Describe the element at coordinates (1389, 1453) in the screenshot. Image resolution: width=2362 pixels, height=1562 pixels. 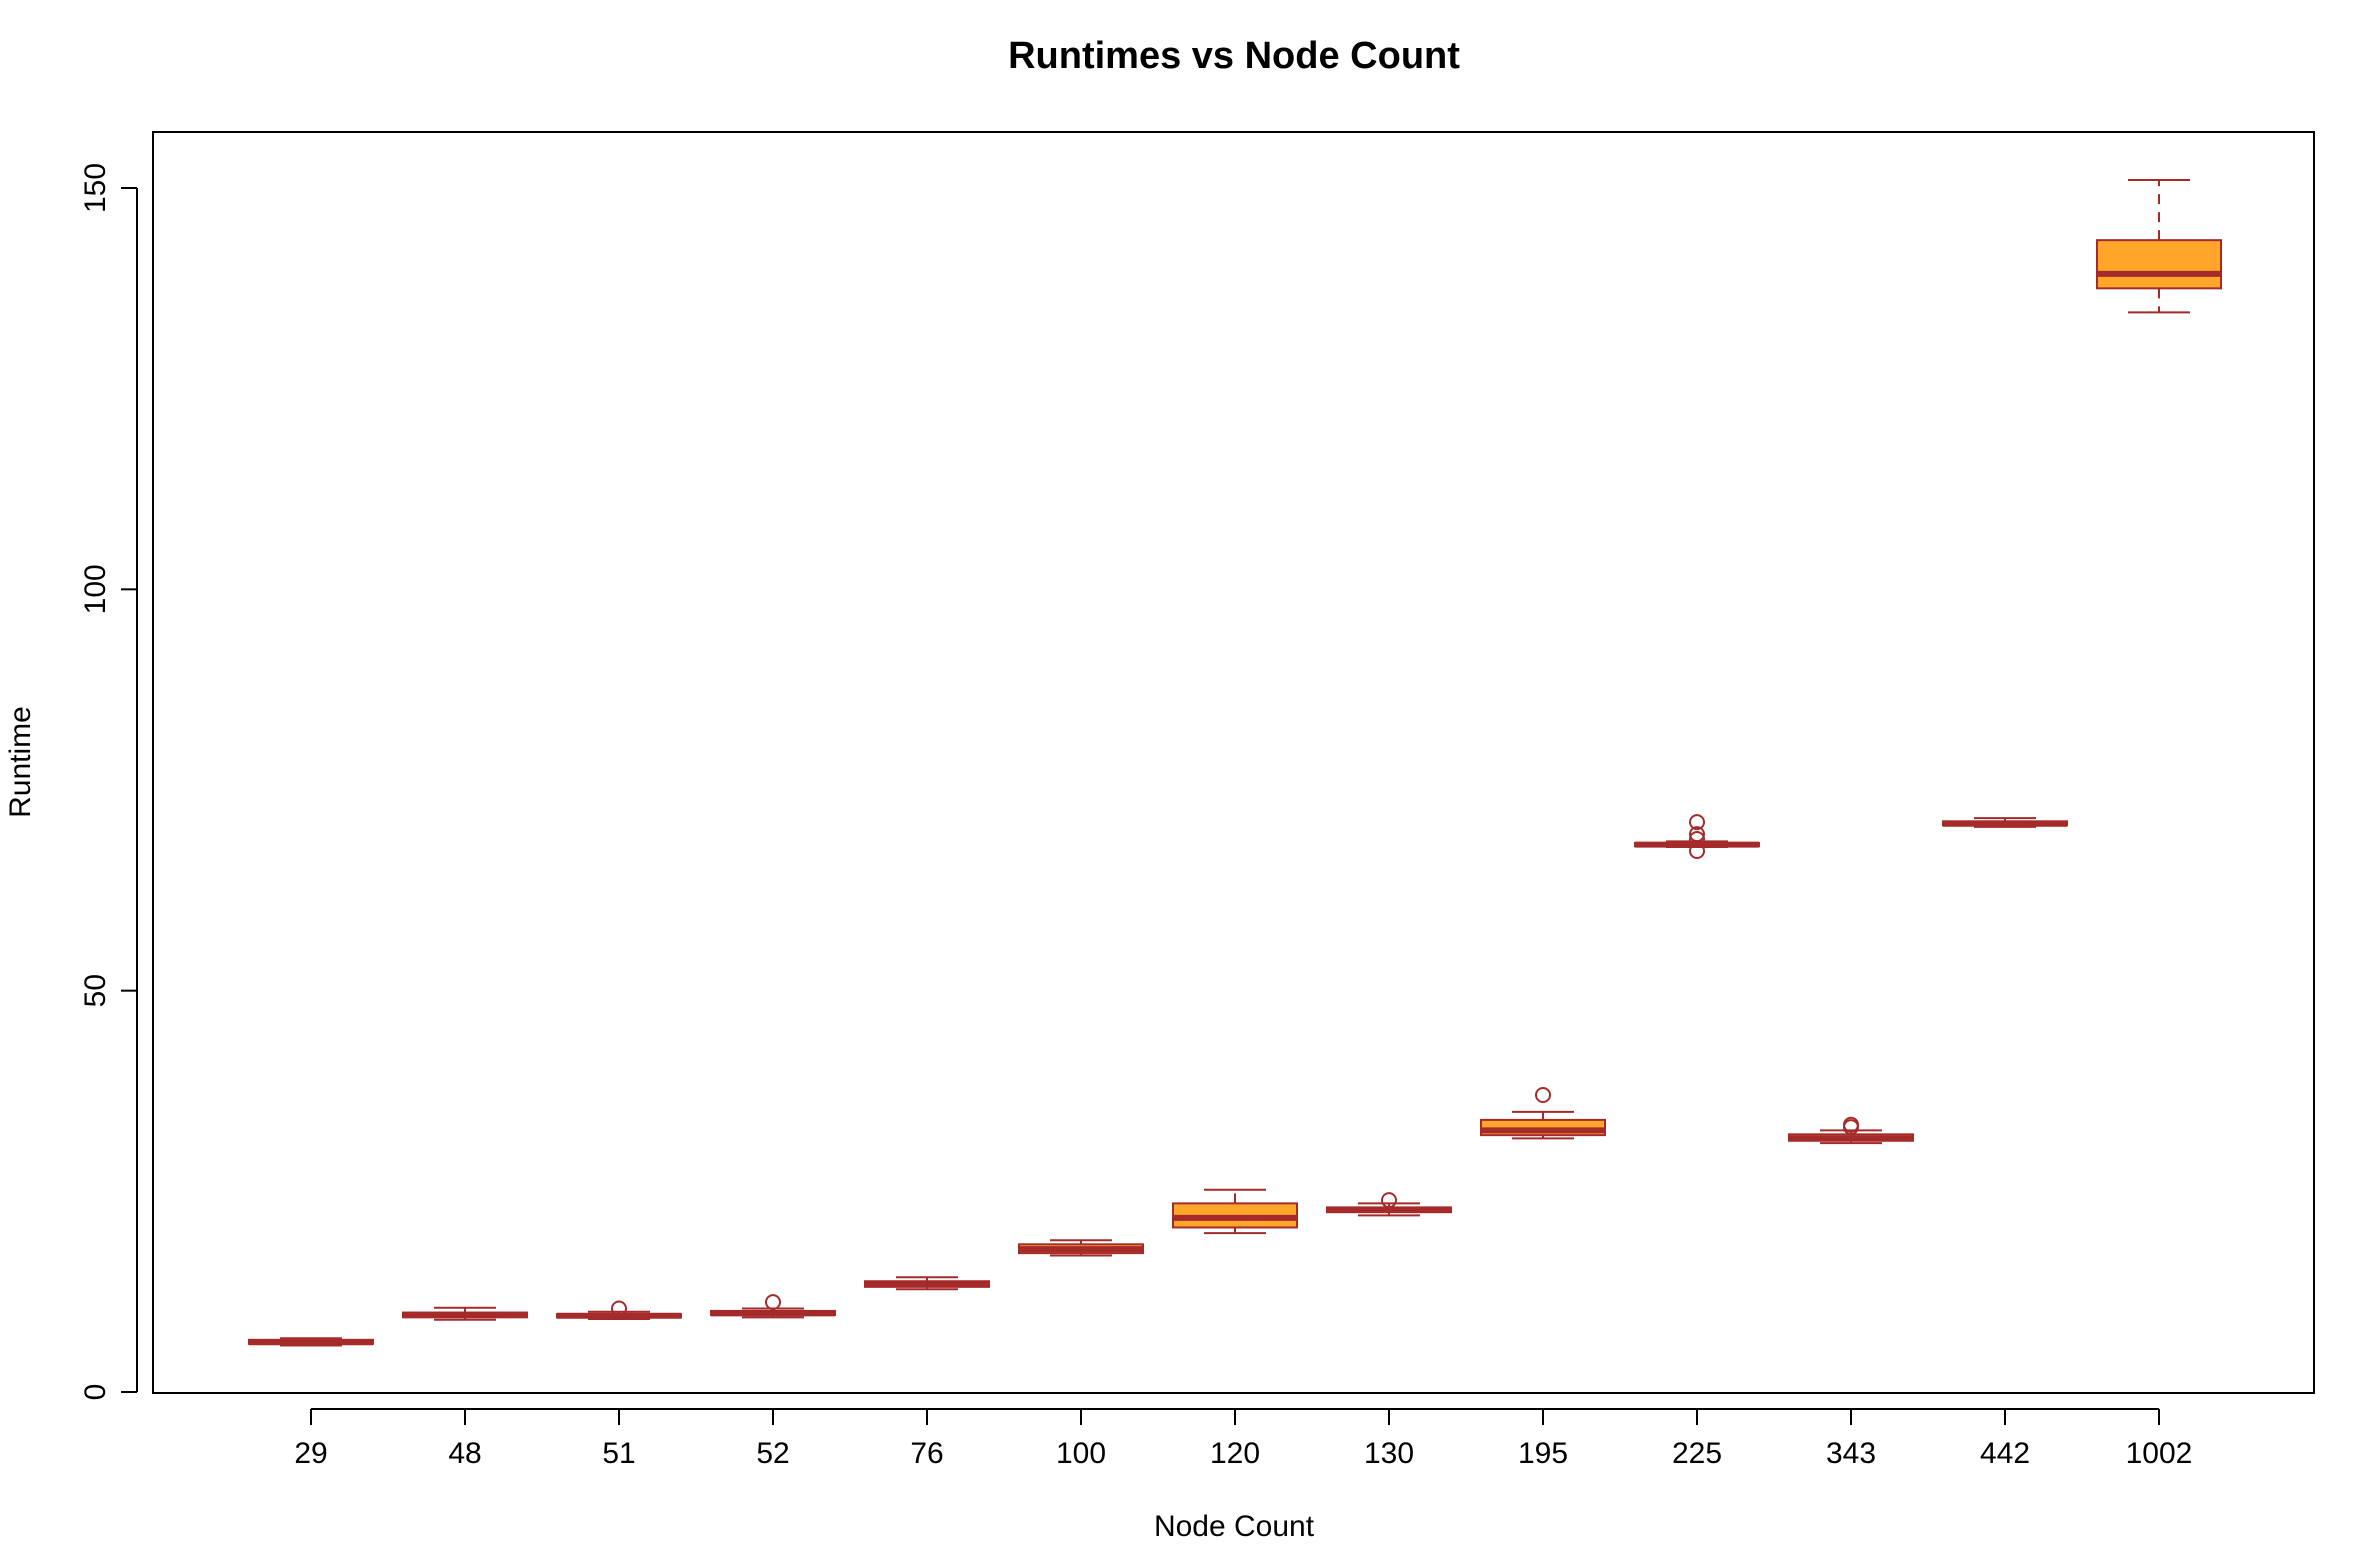
I see `x-tick-label: 130` at that location.